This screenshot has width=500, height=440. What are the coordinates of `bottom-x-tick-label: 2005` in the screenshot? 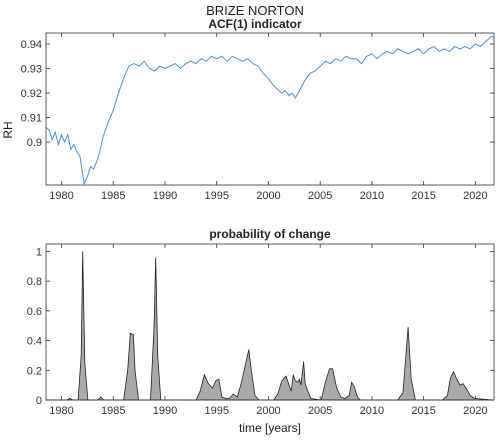 It's located at (320, 411).